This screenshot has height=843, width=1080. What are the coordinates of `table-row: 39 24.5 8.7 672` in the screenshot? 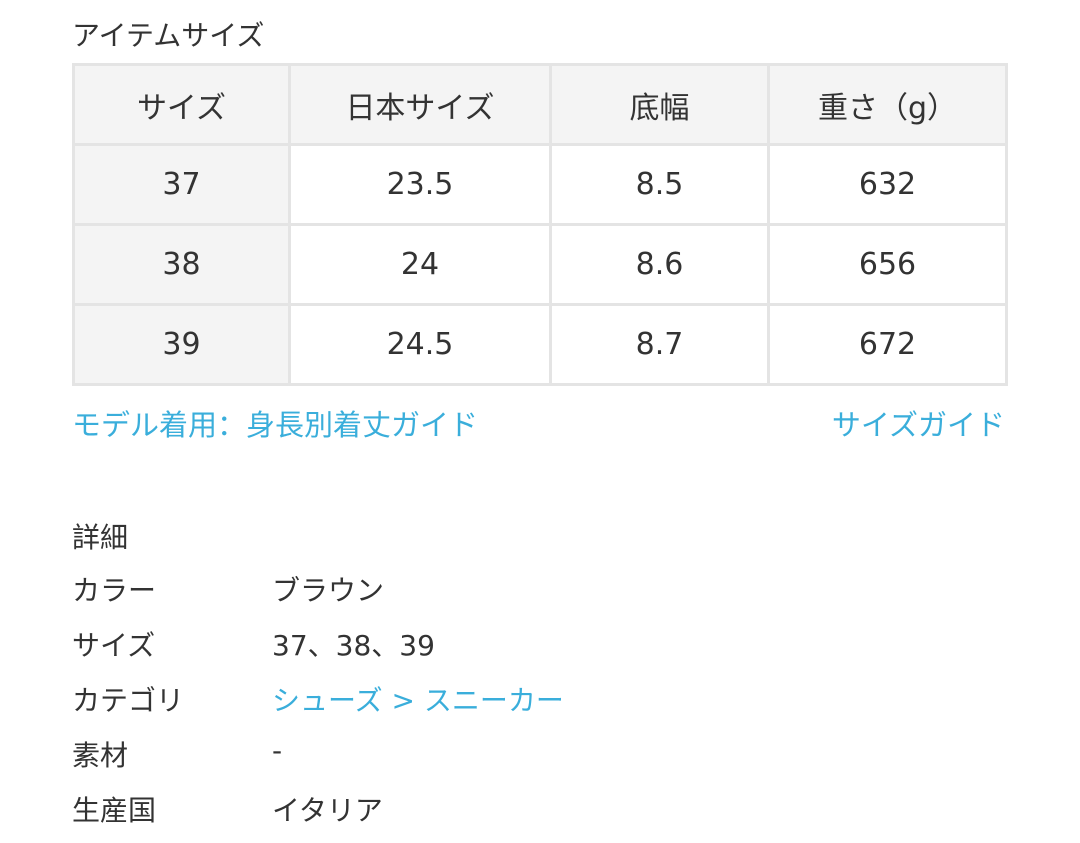 It's located at (540, 344).